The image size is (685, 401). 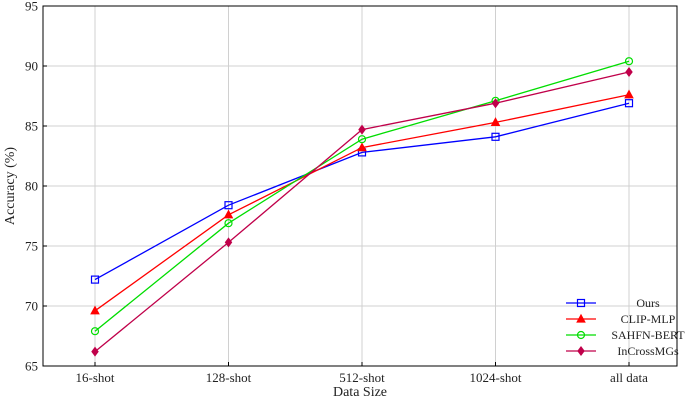 I want to click on legend-item-clip-mlp: CLIP-MLP, so click(x=621, y=319).